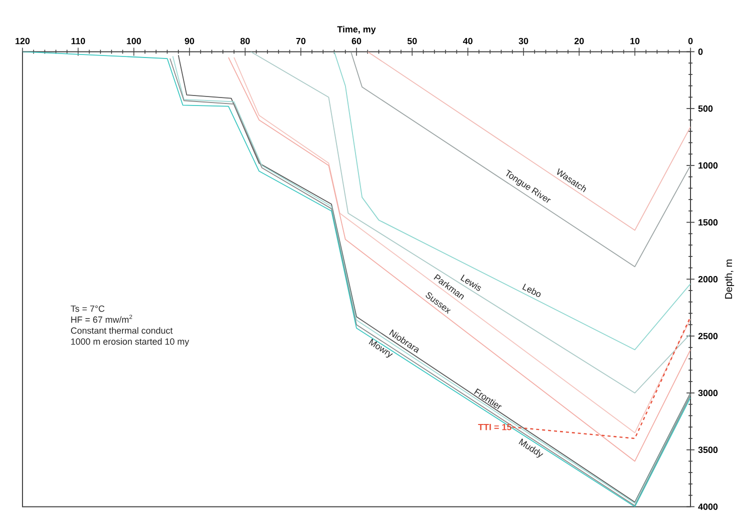 This screenshot has height=512, width=756. Describe the element at coordinates (245, 41) in the screenshot. I see `x-tick-label: 80` at that location.